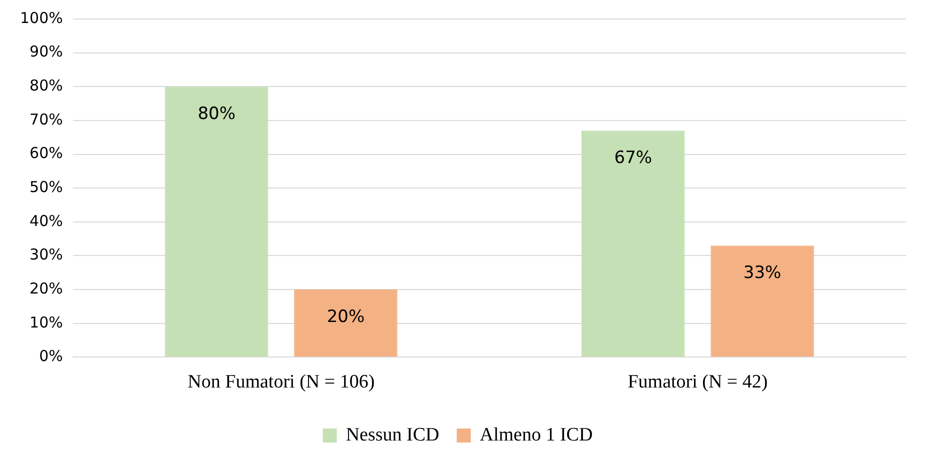 The height and width of the screenshot is (459, 926). What do you see at coordinates (46, 255) in the screenshot?
I see `y-tick-label: 30%` at bounding box center [46, 255].